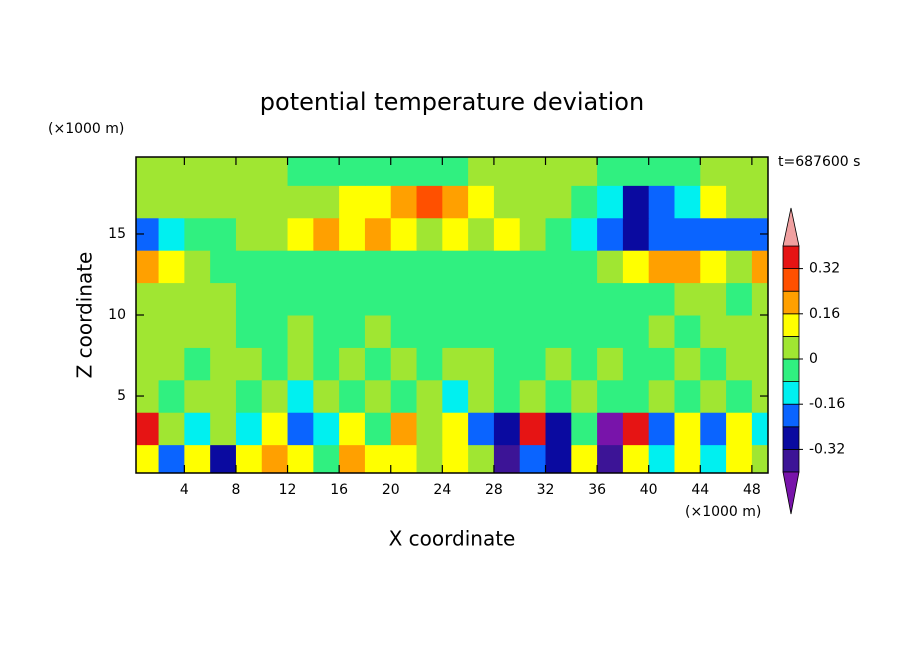 The image size is (904, 654). Describe the element at coordinates (791, 493) in the screenshot. I see `colorbar-bottom-triangle` at that location.